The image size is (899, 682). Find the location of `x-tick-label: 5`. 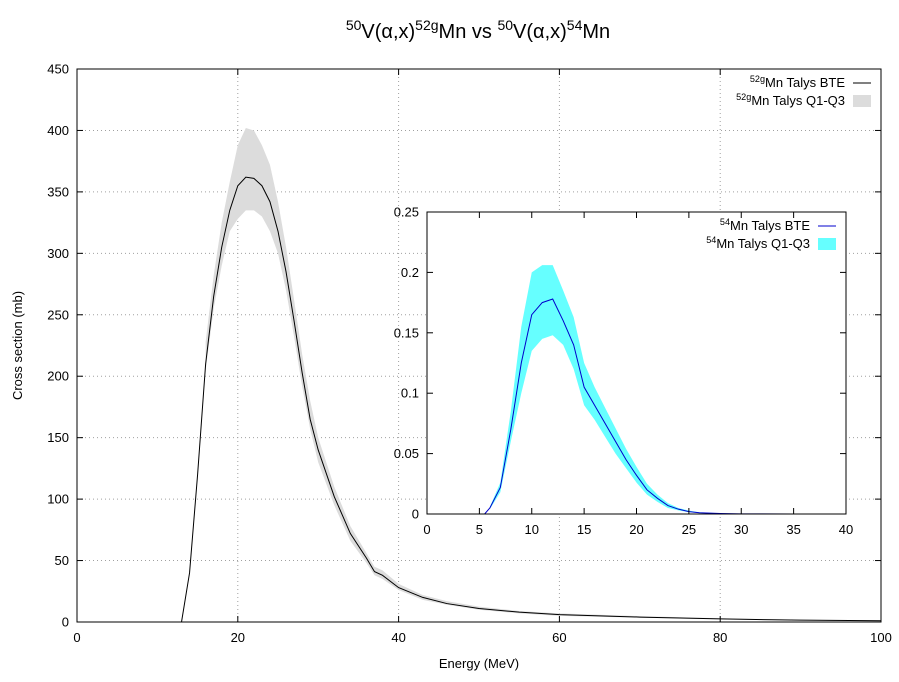

x-tick-label: 5 is located at coordinates (479, 529).